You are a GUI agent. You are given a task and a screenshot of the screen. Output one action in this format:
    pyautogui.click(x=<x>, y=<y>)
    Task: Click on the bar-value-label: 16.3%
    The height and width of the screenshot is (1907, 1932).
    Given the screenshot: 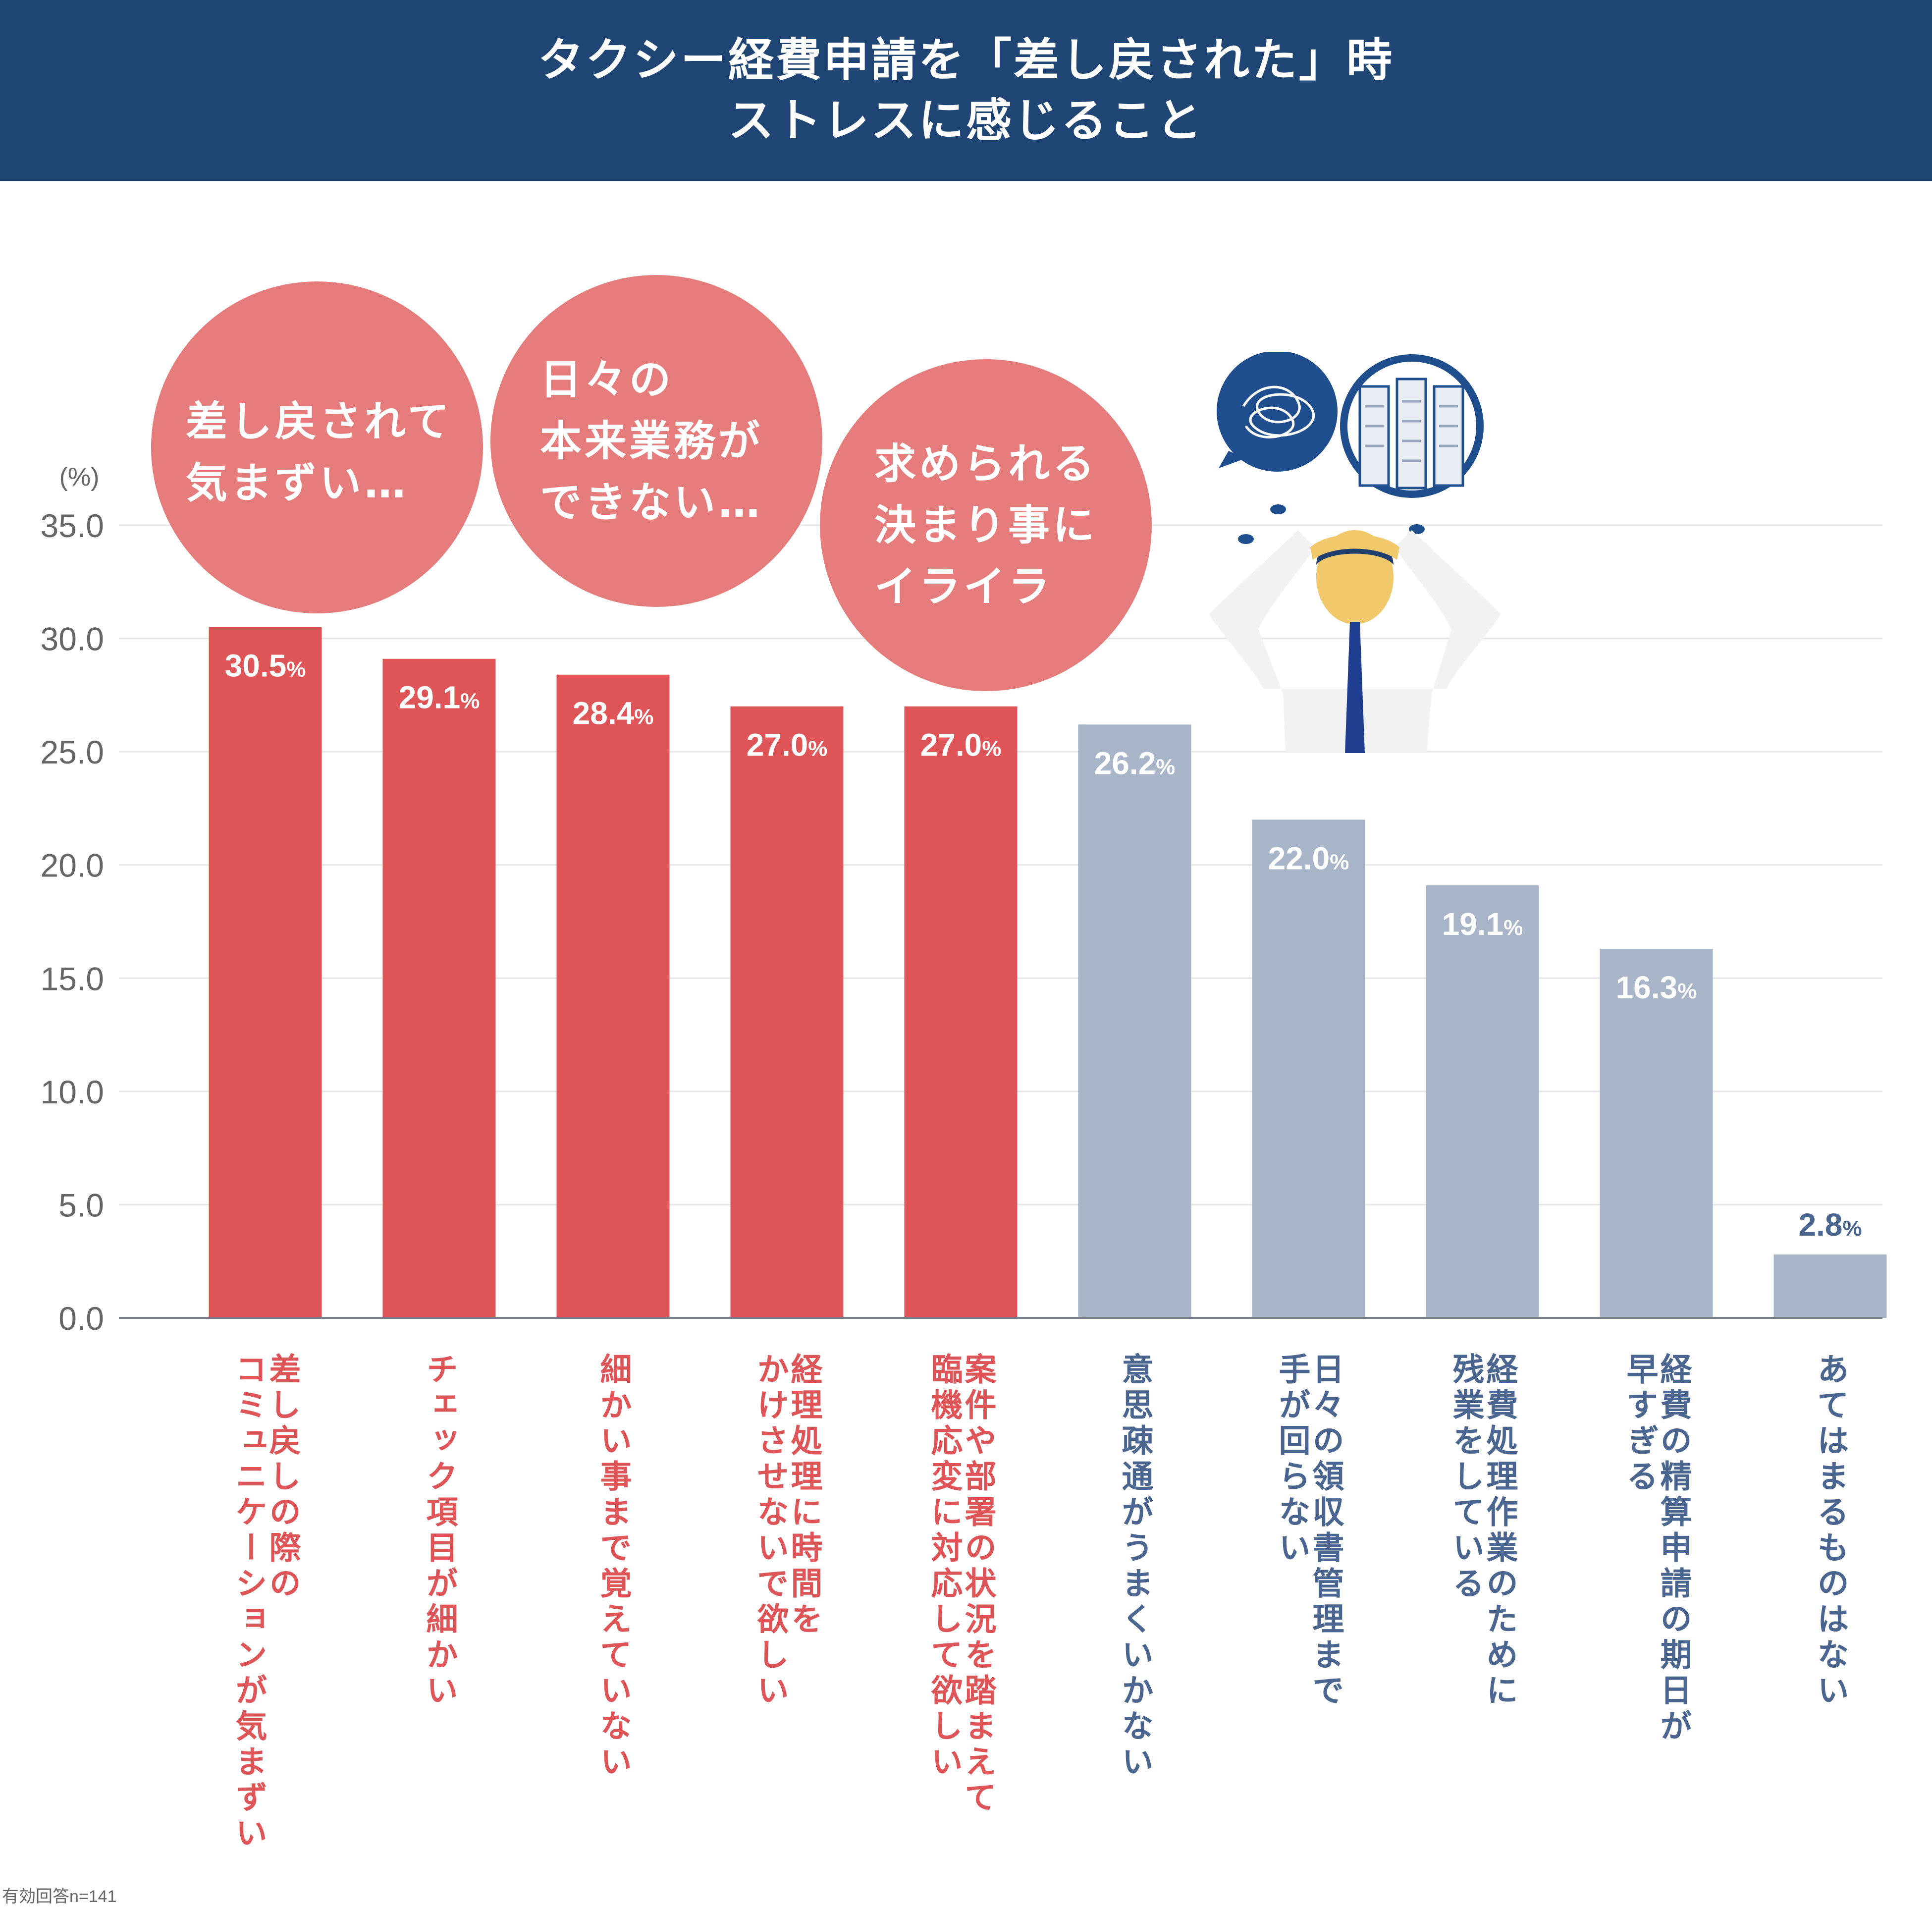 What is the action you would take?
    pyautogui.click(x=1656, y=987)
    